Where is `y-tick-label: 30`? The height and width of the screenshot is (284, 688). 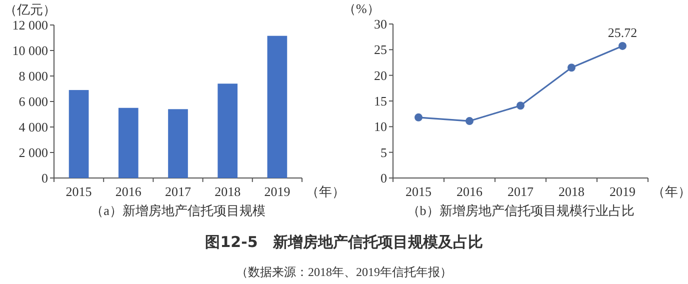 y-tick-label: 30 is located at coordinates (380, 24).